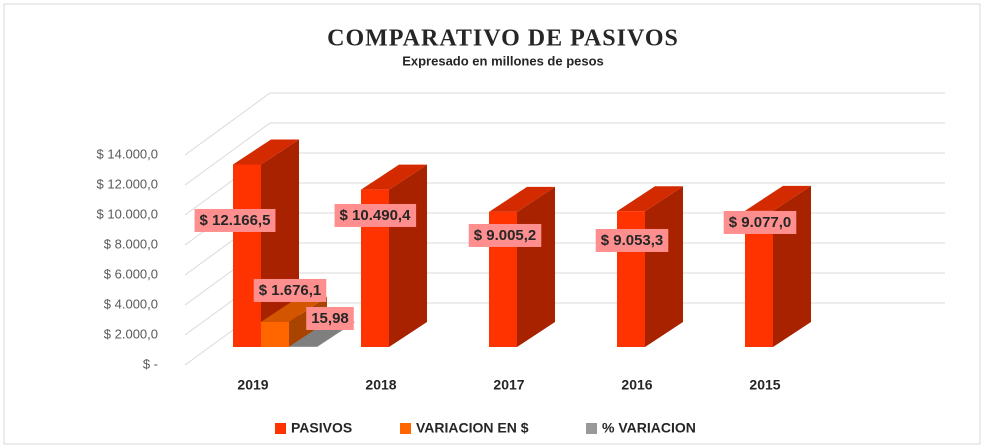 The height and width of the screenshot is (448, 985). I want to click on y-tick-label: $ 8.000,0, so click(131, 243).